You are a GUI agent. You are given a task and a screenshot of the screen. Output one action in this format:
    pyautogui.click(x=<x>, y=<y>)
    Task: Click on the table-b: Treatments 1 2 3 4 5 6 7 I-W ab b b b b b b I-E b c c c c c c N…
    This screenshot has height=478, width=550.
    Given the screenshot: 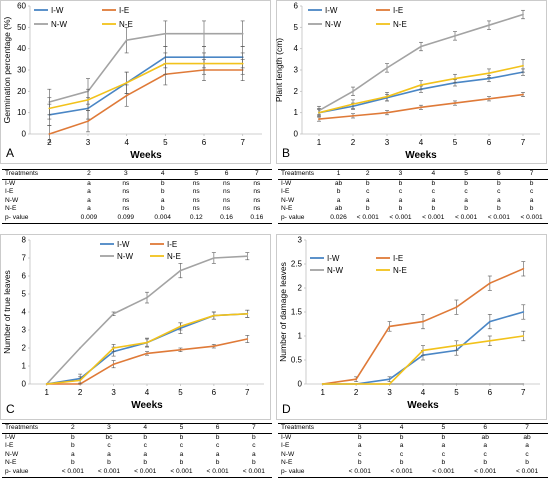 What is the action you would take?
    pyautogui.click(x=413, y=196)
    